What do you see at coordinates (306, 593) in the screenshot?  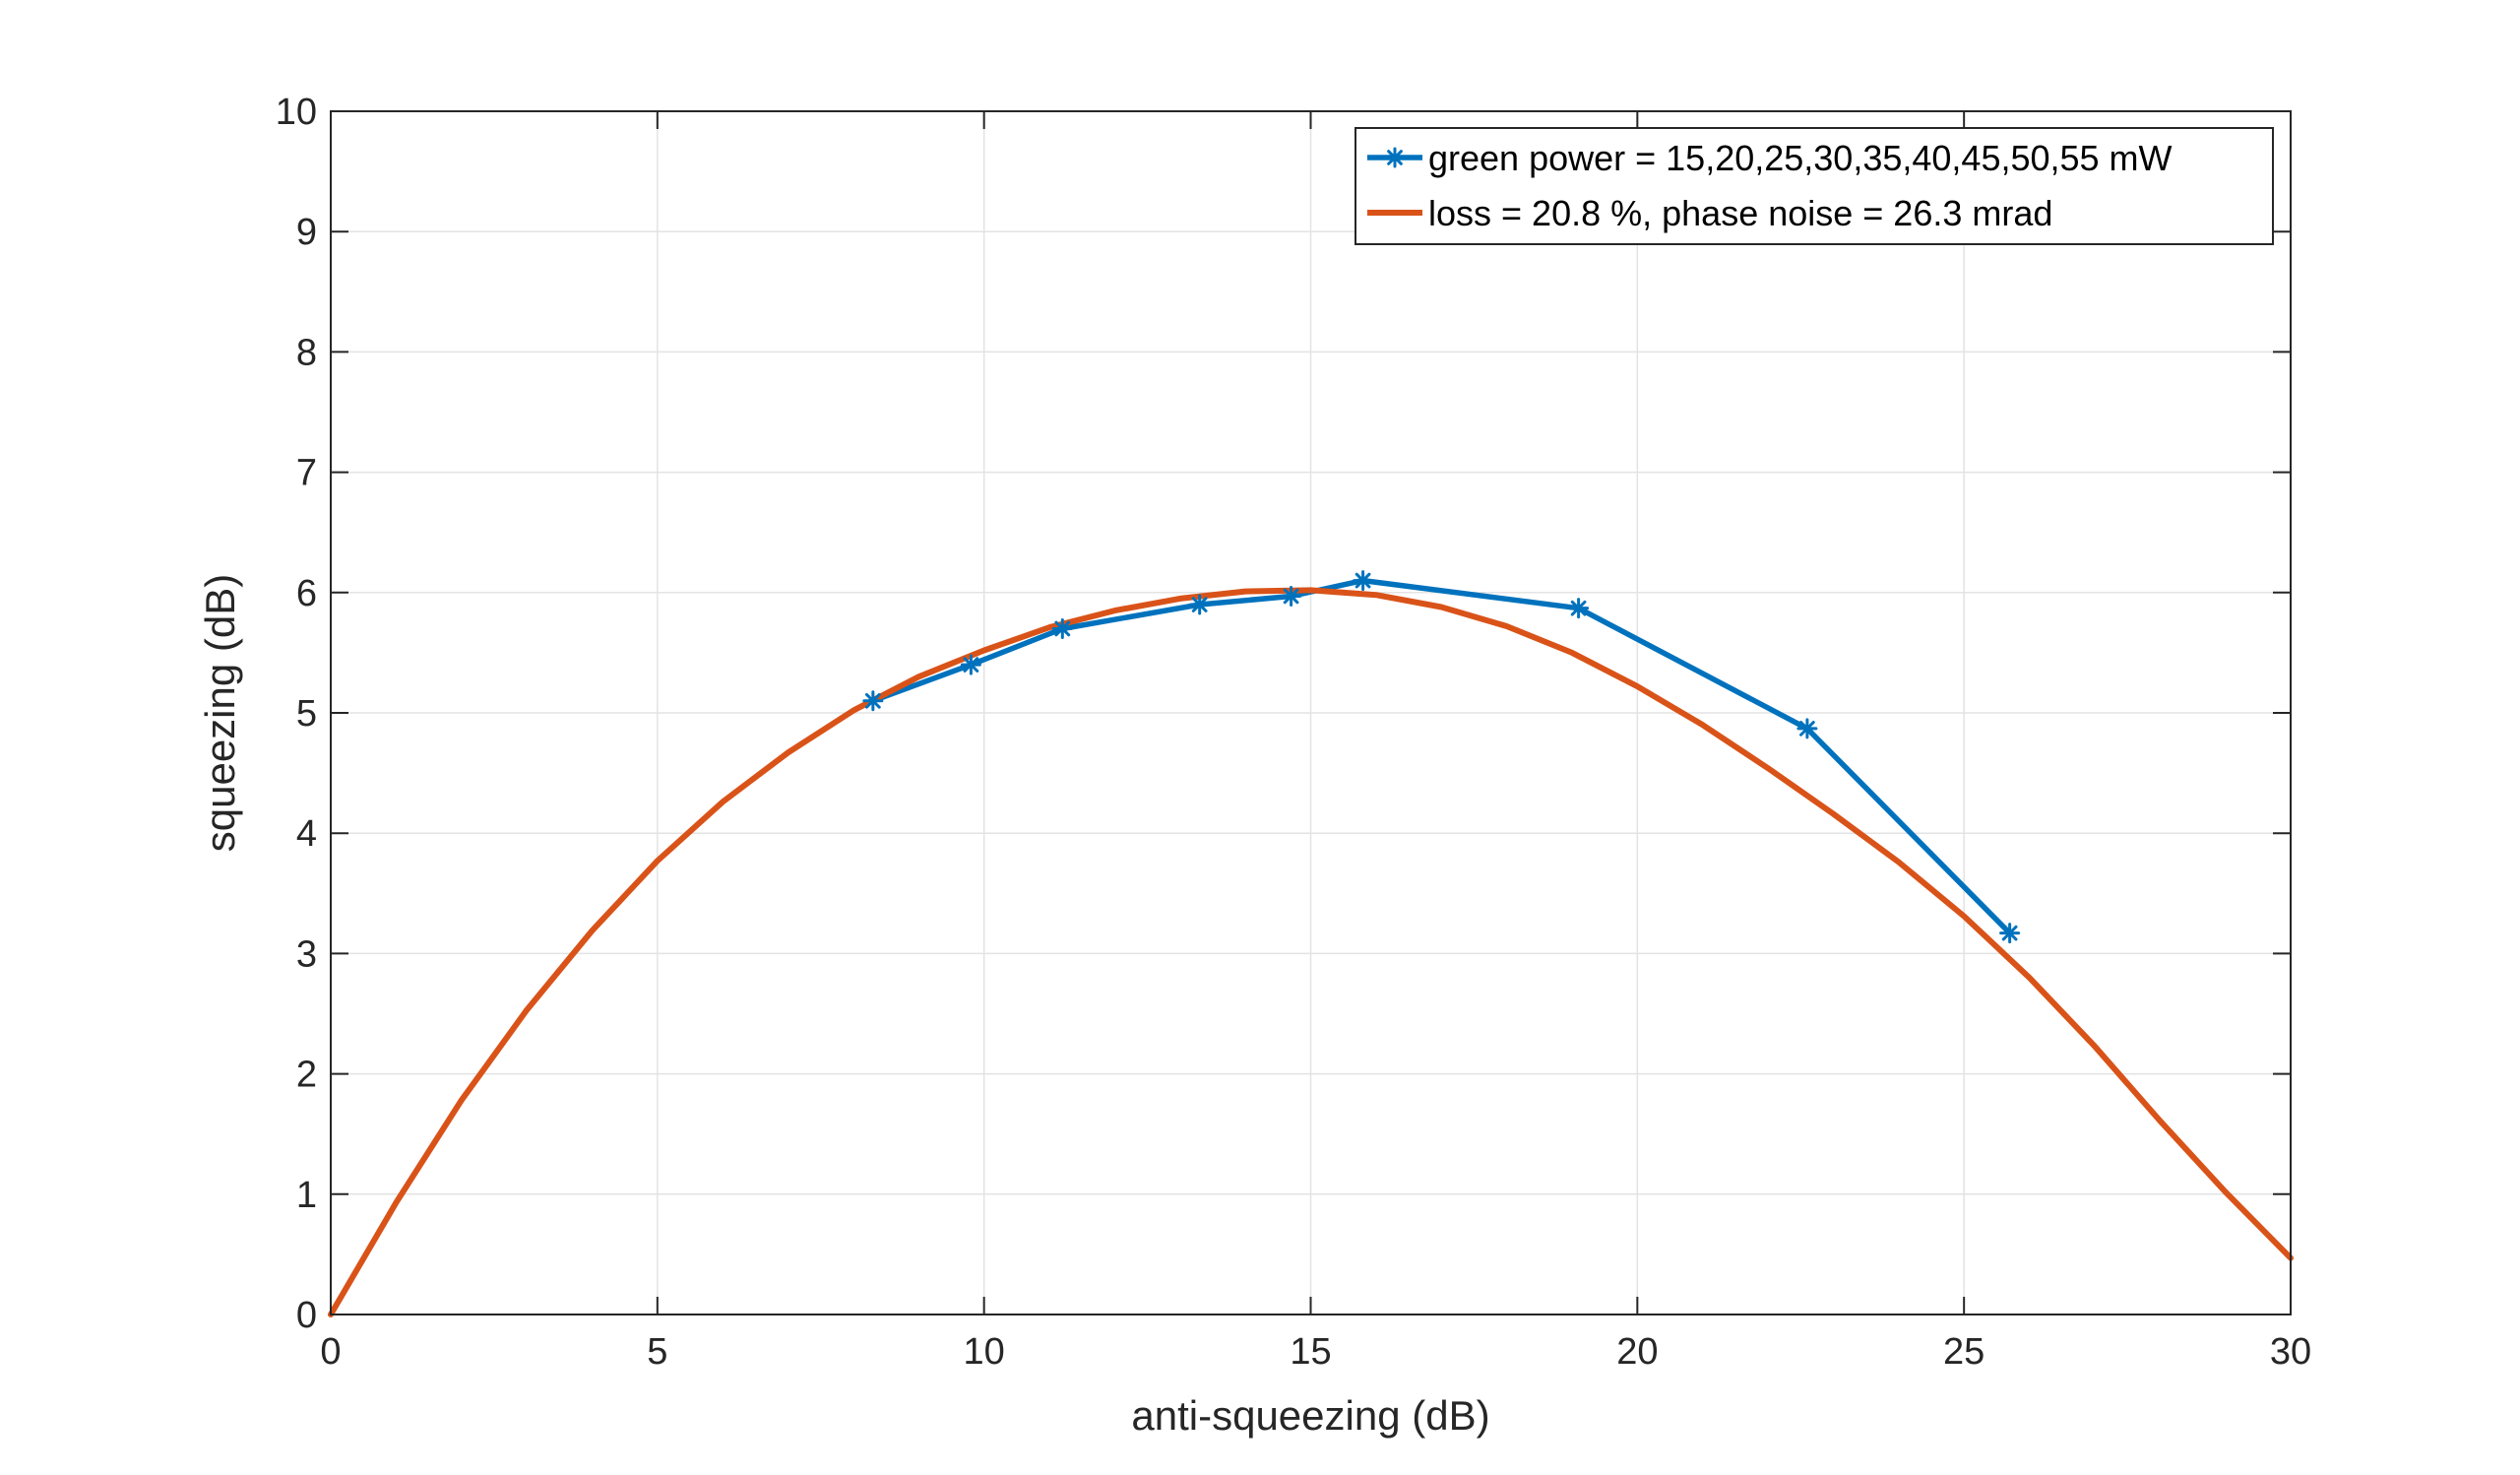 I see `y-tick-label: 6` at bounding box center [306, 593].